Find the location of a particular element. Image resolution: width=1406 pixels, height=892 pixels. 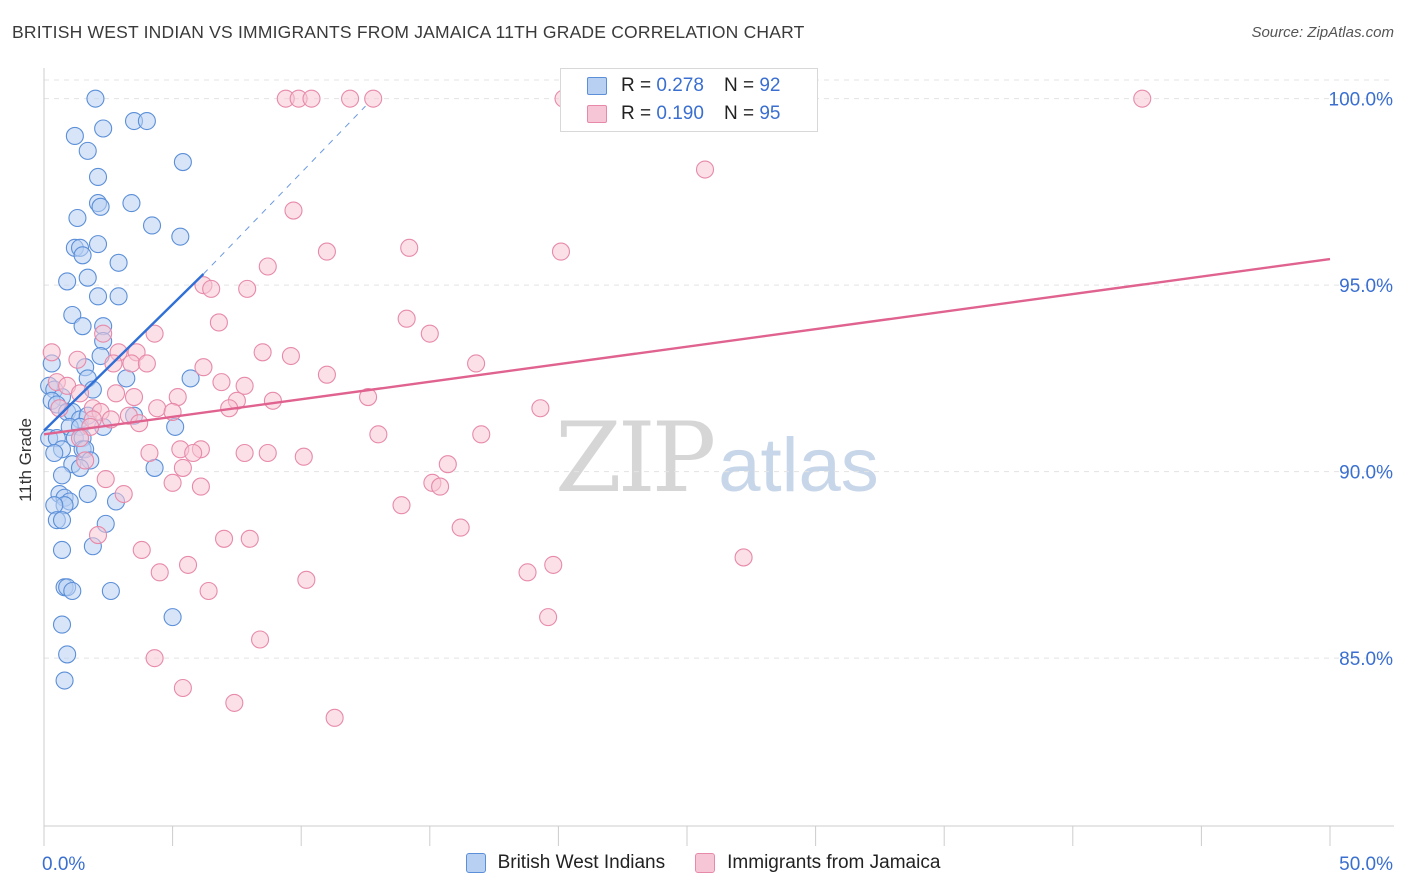

r-value: 0.190 is located at coordinates (680, 113).